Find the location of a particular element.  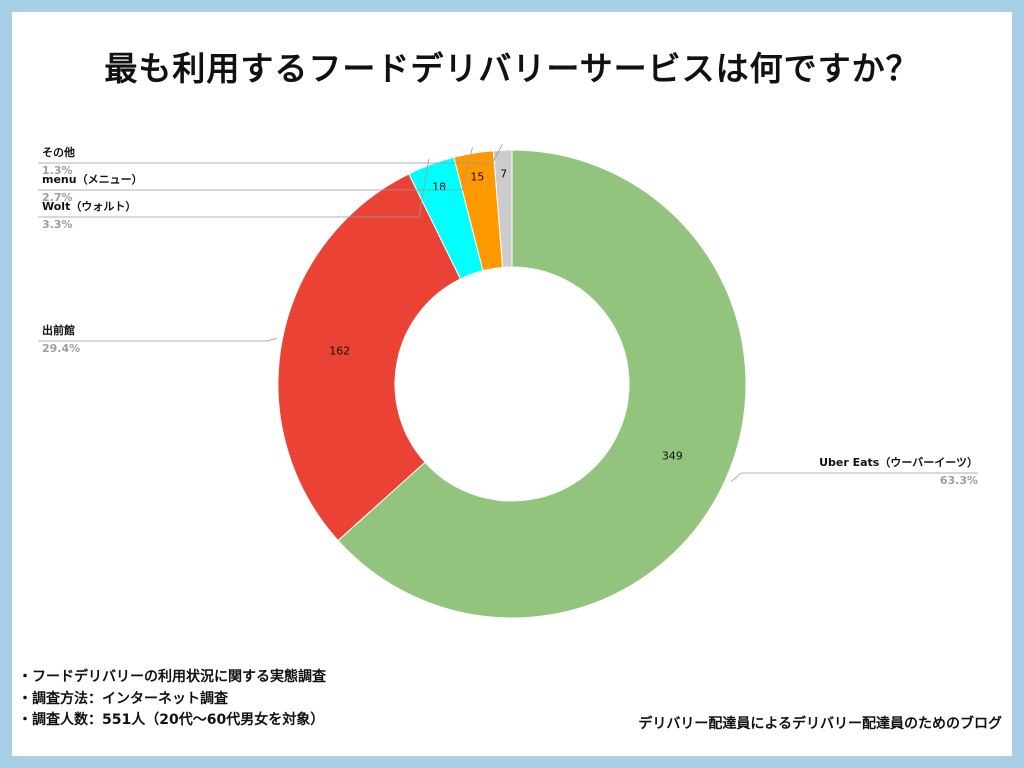

survey-note: ・フードデリバリーの利用状況に関する実態調査 is located at coordinates (172, 677).